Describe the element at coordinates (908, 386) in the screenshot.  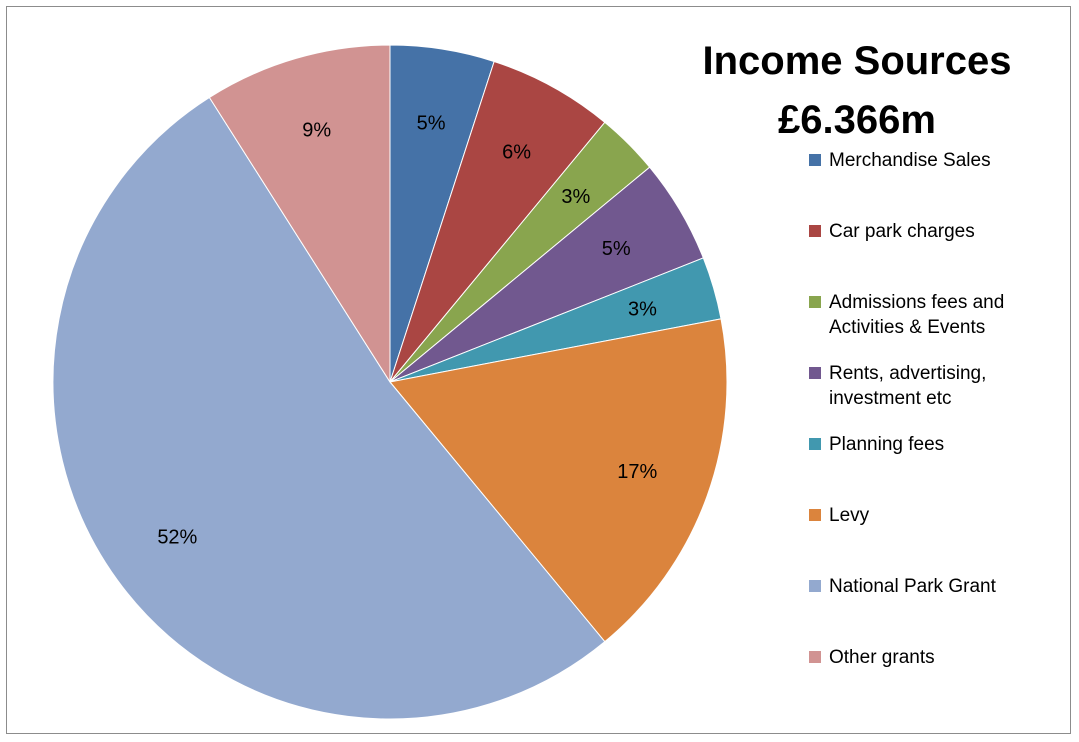
I see `legend-label: Rents, advertising, investment etc` at that location.